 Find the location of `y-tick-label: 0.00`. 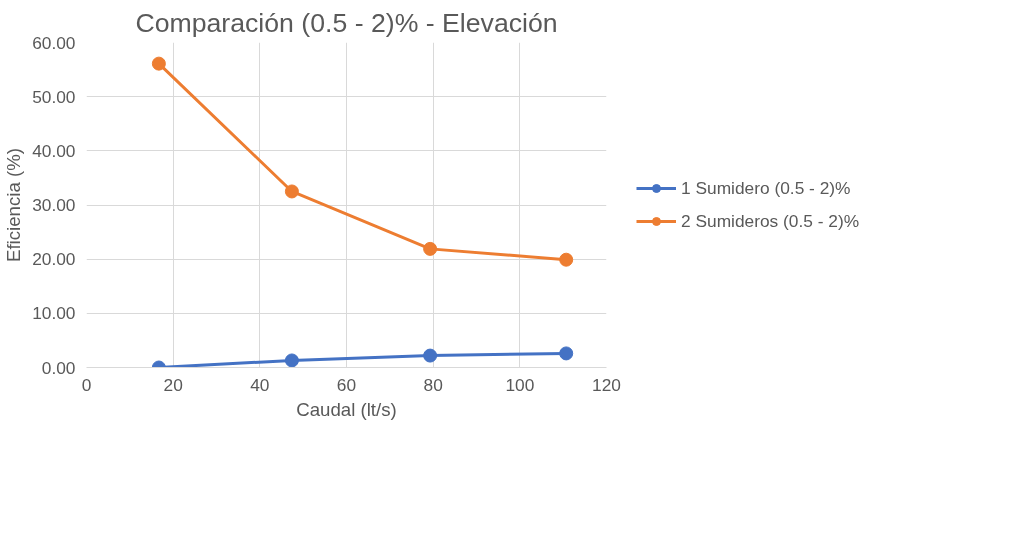

y-tick-label: 0.00 is located at coordinates (58, 367).